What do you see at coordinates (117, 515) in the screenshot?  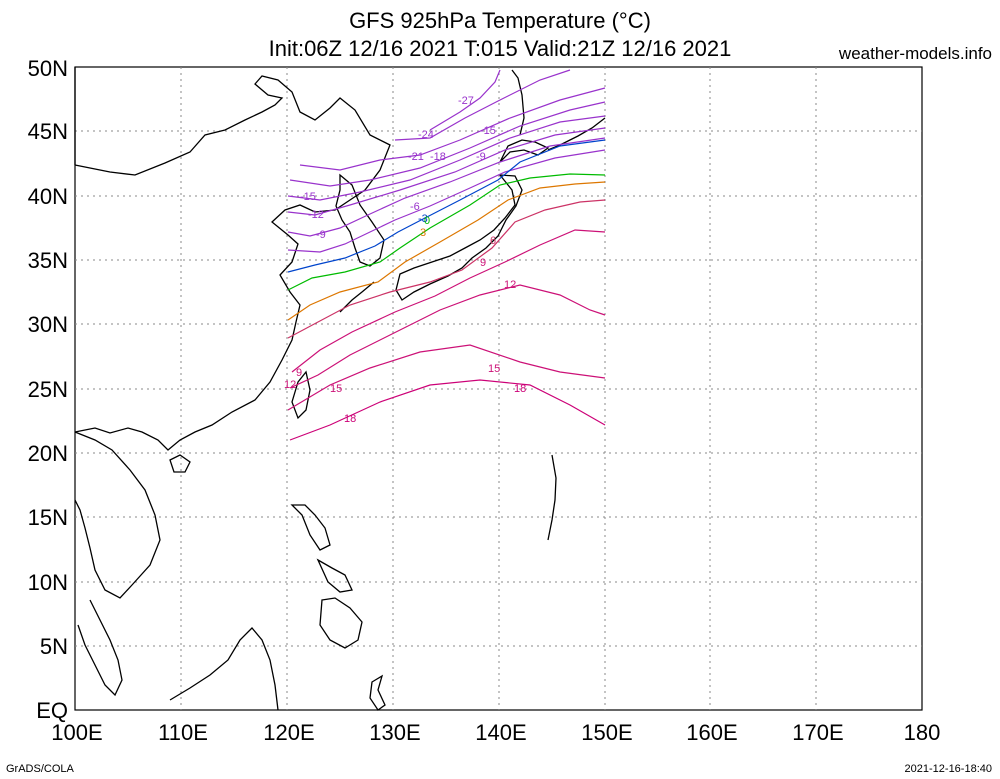 I see `coastline-indochina` at bounding box center [117, 515].